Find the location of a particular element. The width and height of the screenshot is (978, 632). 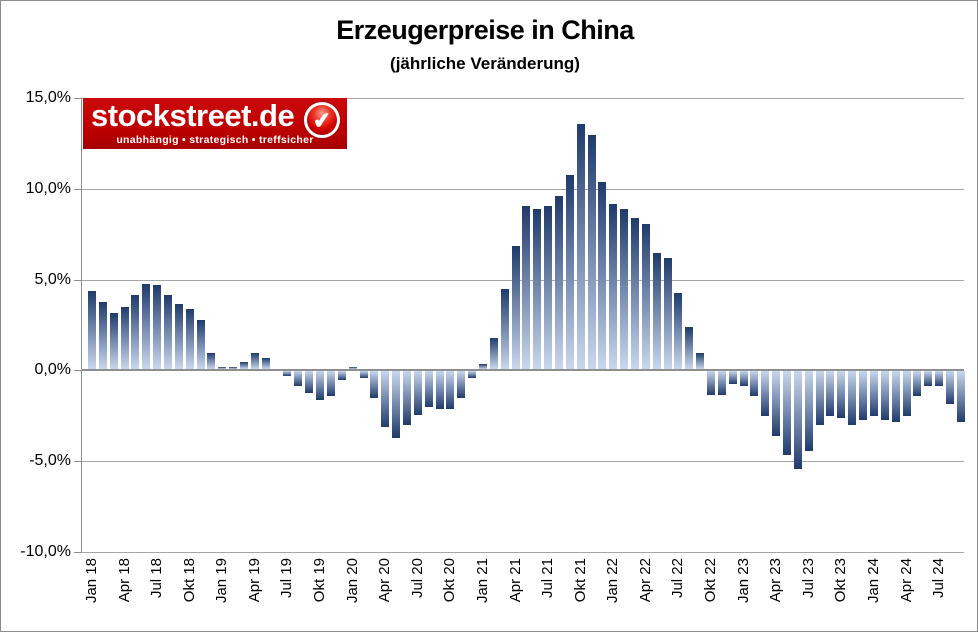

y-axis-tick-label: -5,0% is located at coordinates (50, 460).